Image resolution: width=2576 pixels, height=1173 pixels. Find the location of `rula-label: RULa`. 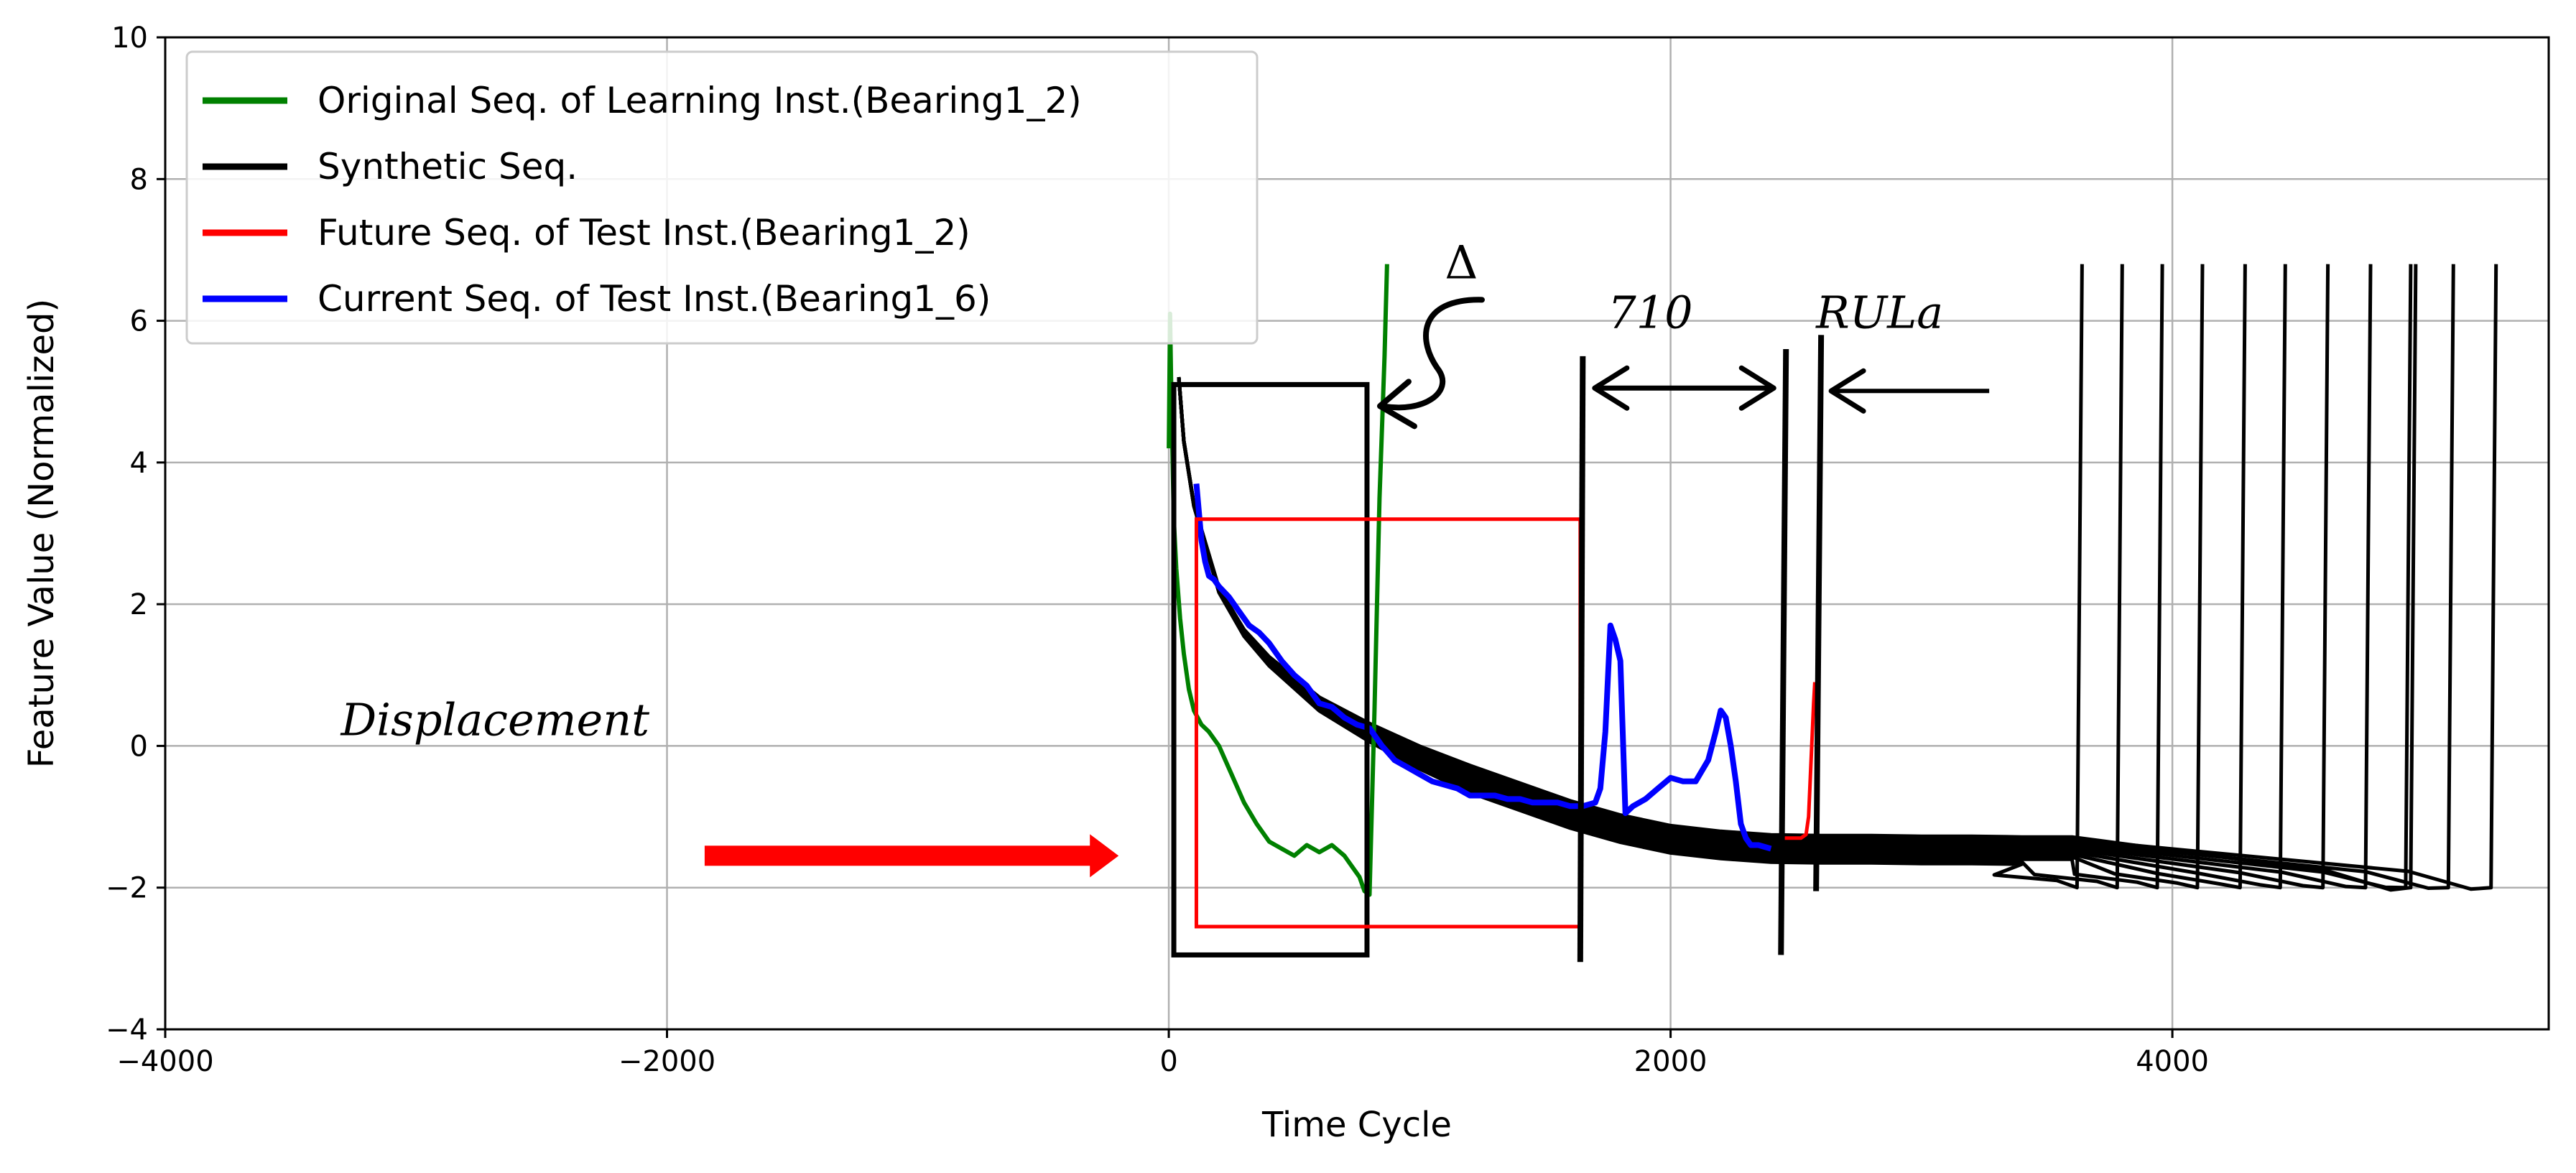

rula-label: RULa is located at coordinates (1879, 312).